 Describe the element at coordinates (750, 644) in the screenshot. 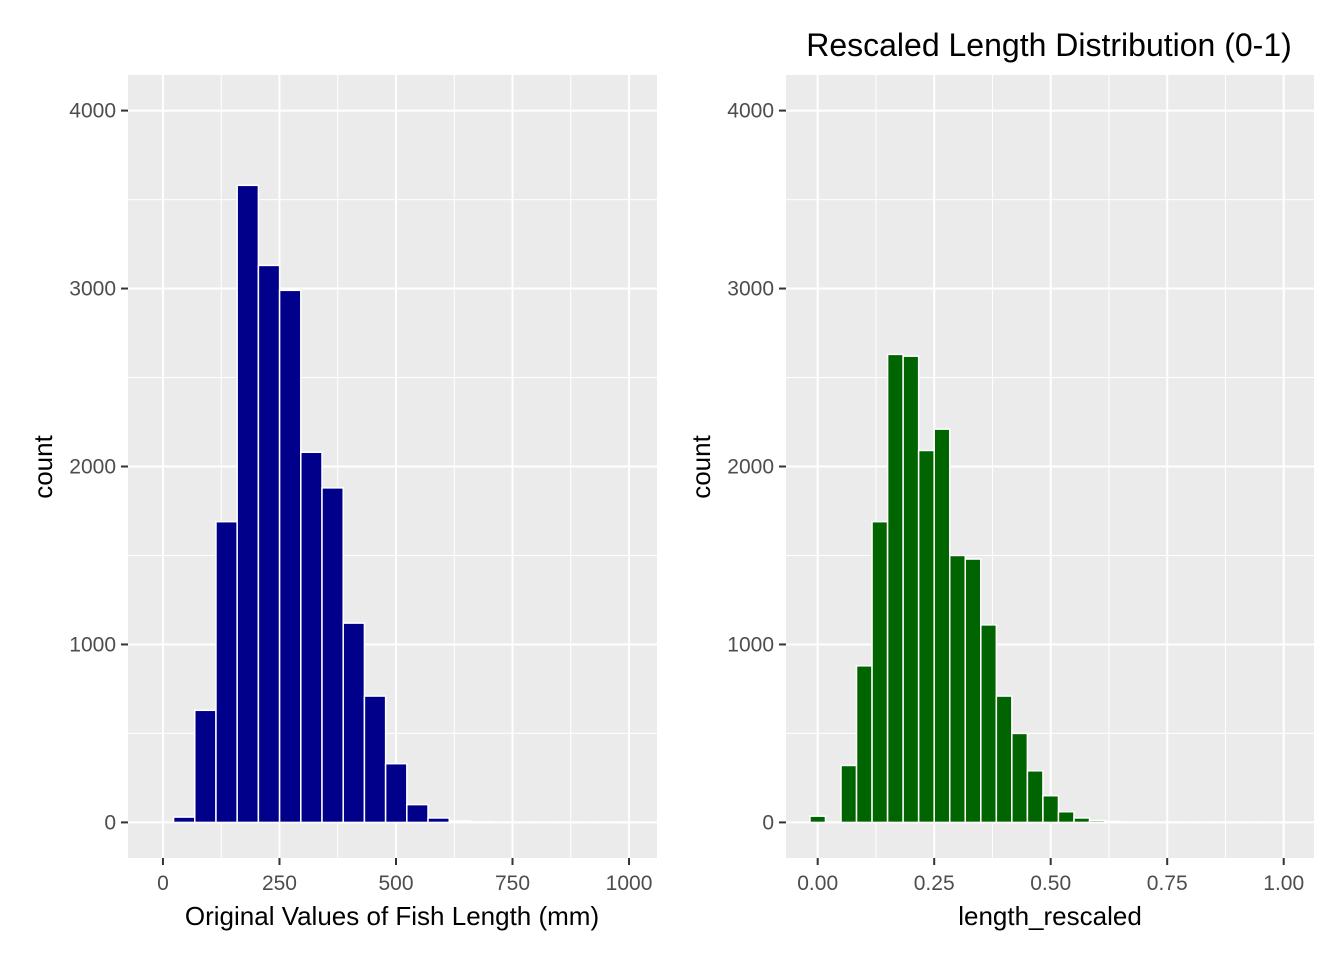

I see `right-y-tick-label: 1000` at that location.